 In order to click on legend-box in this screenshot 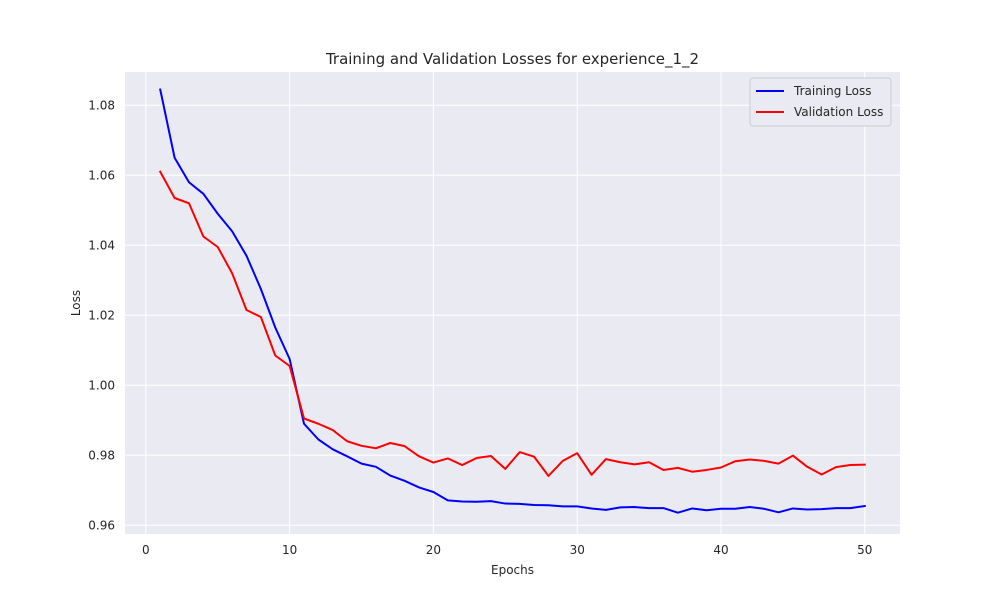, I will do `click(820, 102)`.